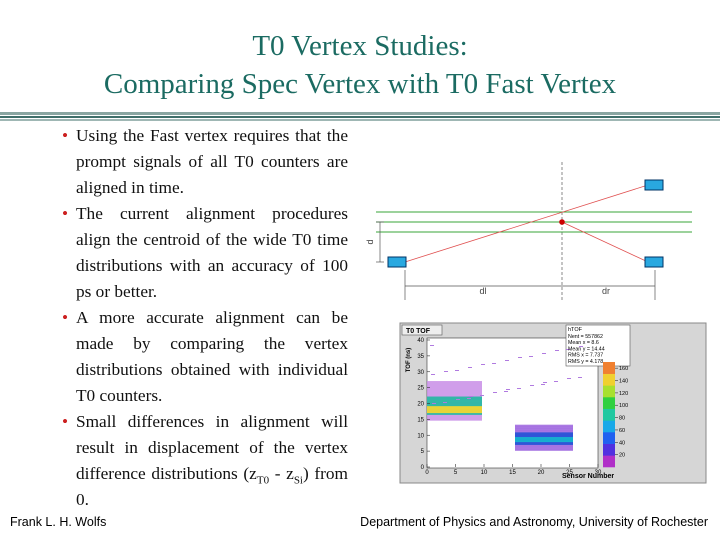 The width and height of the screenshot is (720, 540). I want to click on z-tick-label: 100, so click(623, 406).